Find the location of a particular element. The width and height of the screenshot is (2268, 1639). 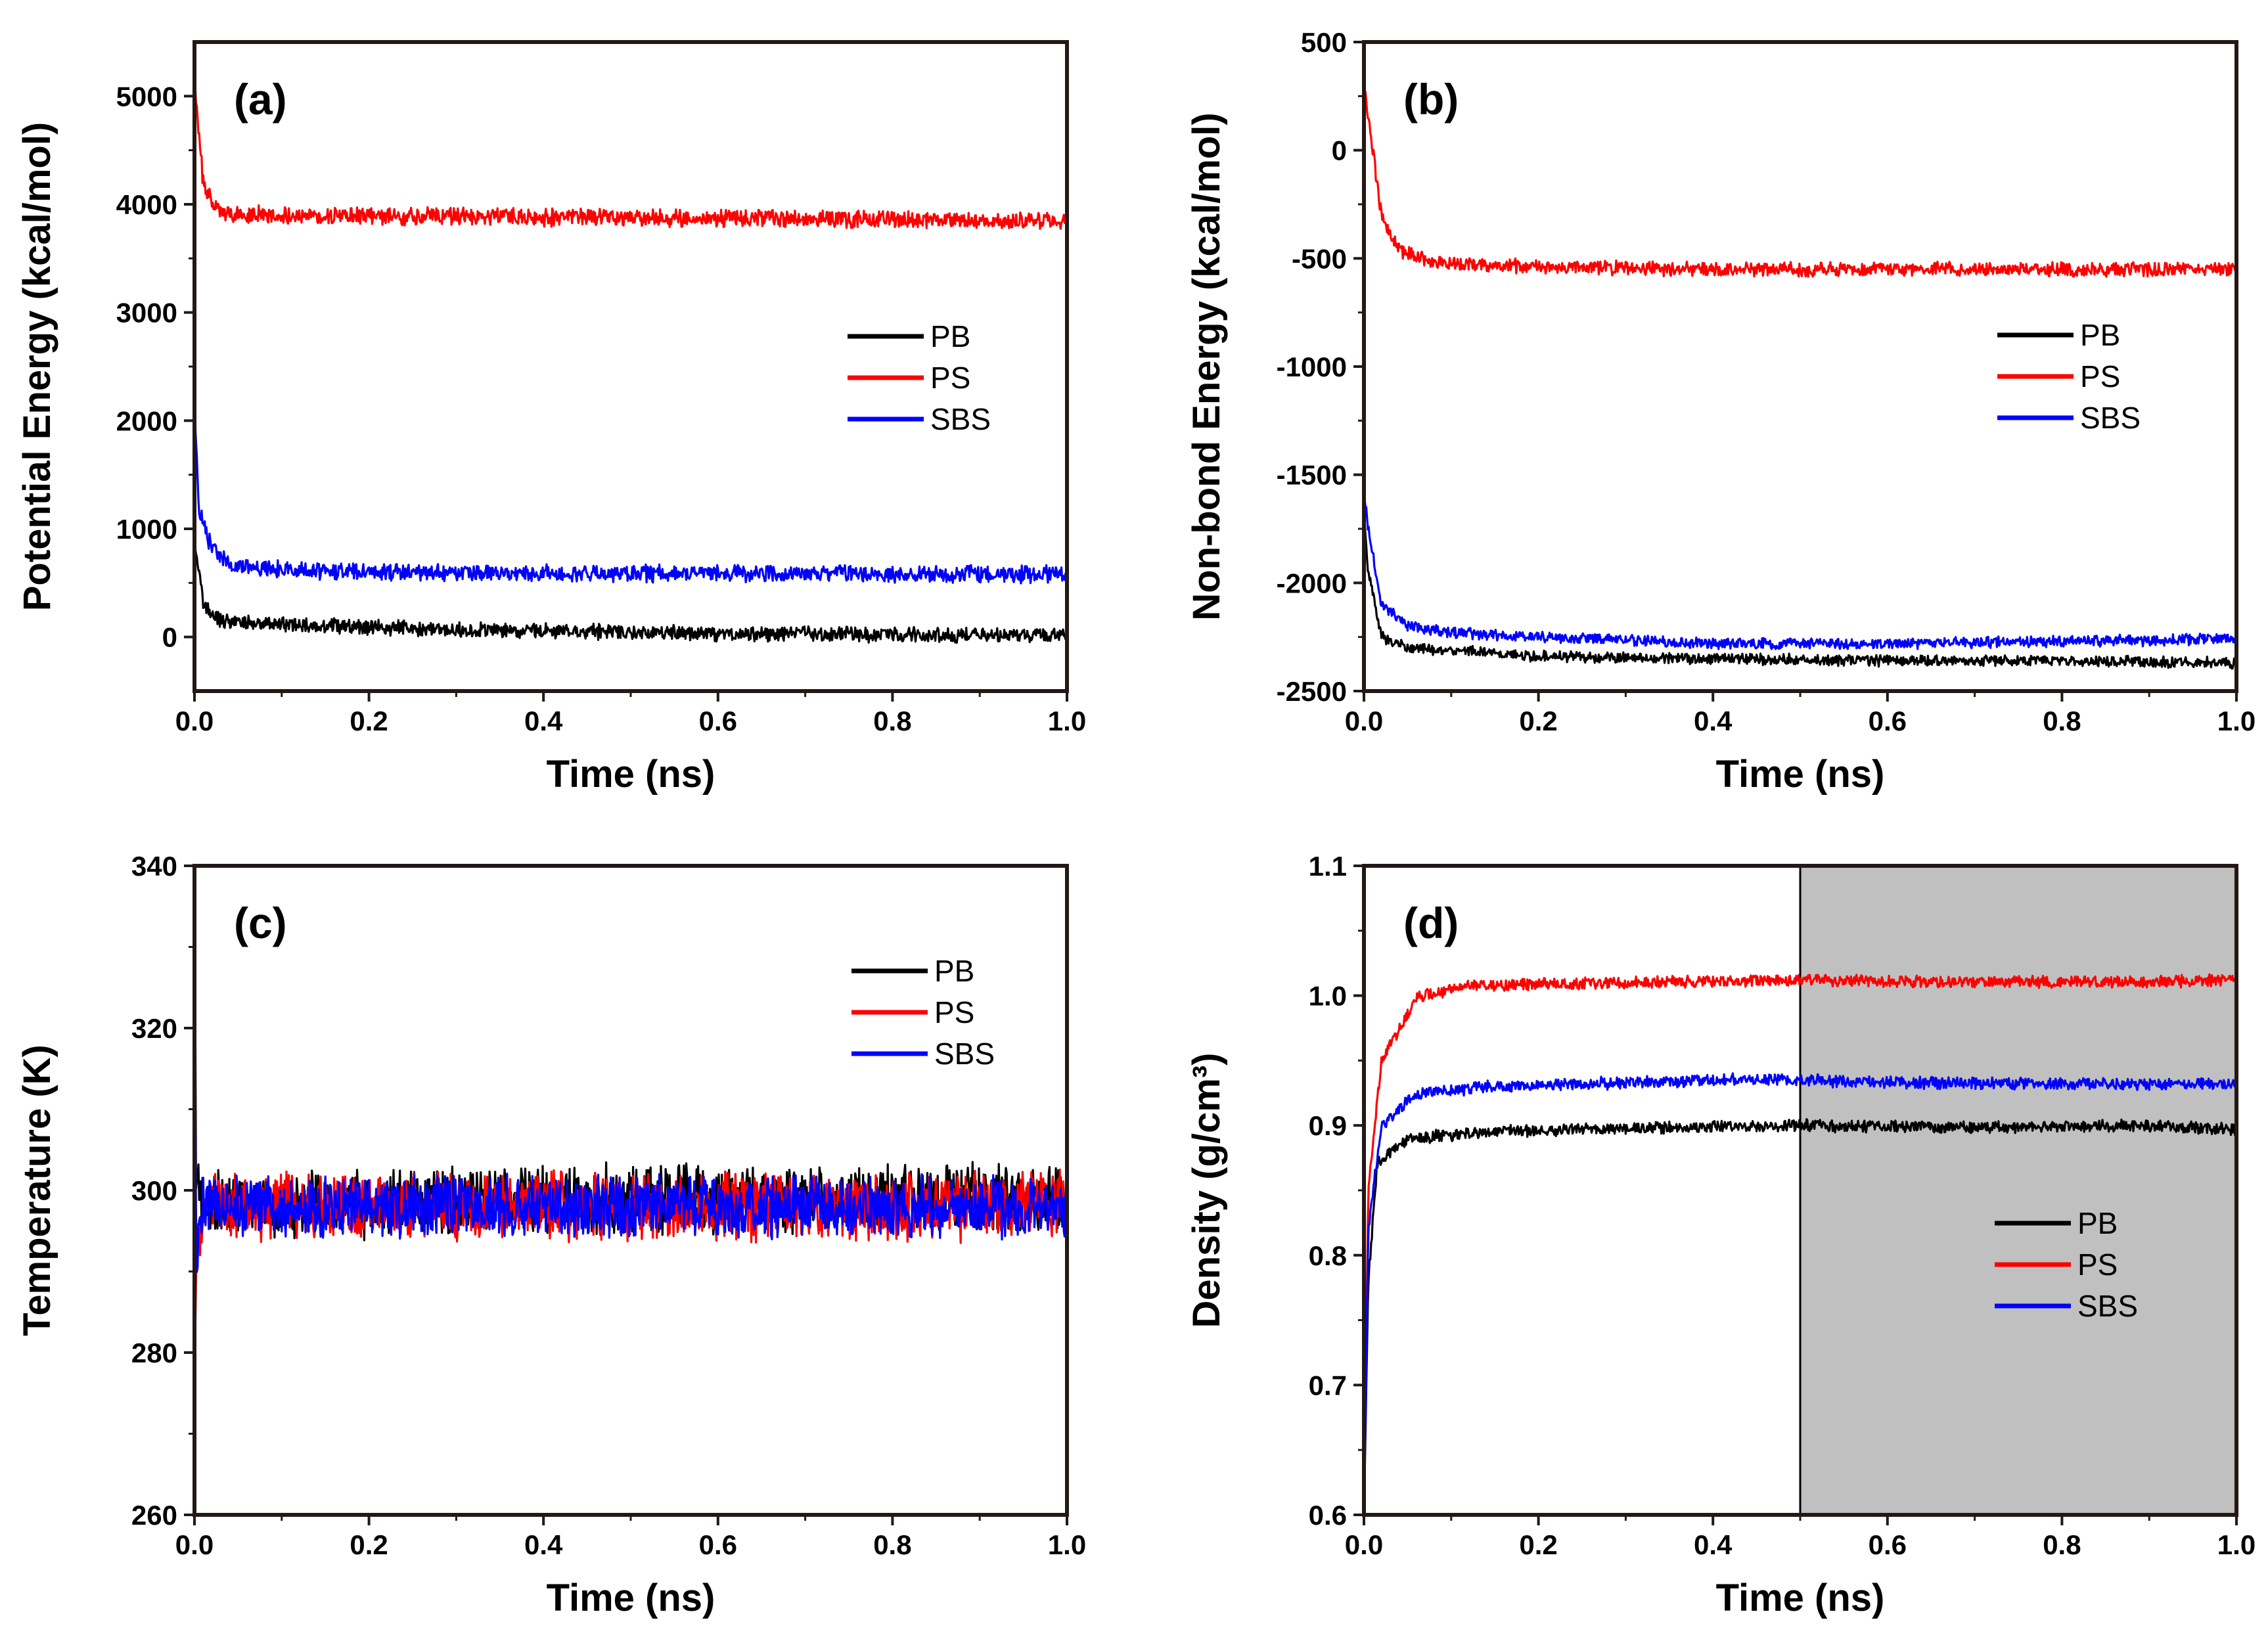

y-tick-label: 3000 is located at coordinates (146, 313).